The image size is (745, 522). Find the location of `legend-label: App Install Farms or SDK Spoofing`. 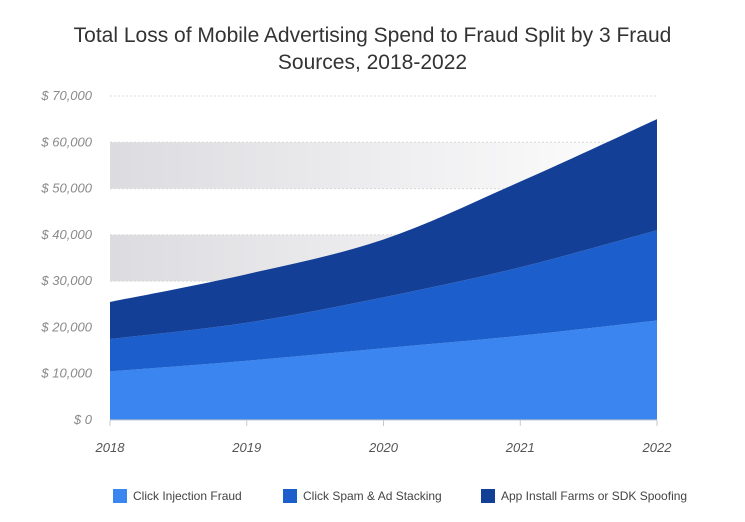

legend-label: App Install Farms or SDK Spoofing is located at coordinates (594, 496).